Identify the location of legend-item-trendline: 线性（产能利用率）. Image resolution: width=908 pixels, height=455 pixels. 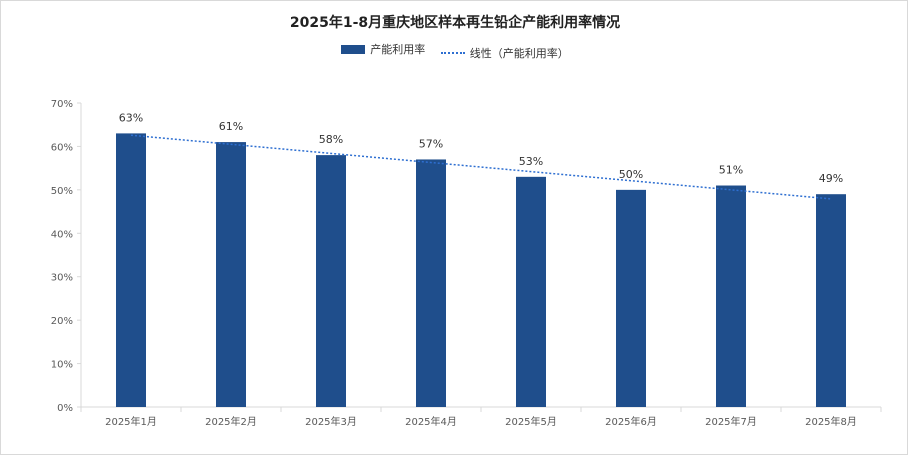
(504, 53).